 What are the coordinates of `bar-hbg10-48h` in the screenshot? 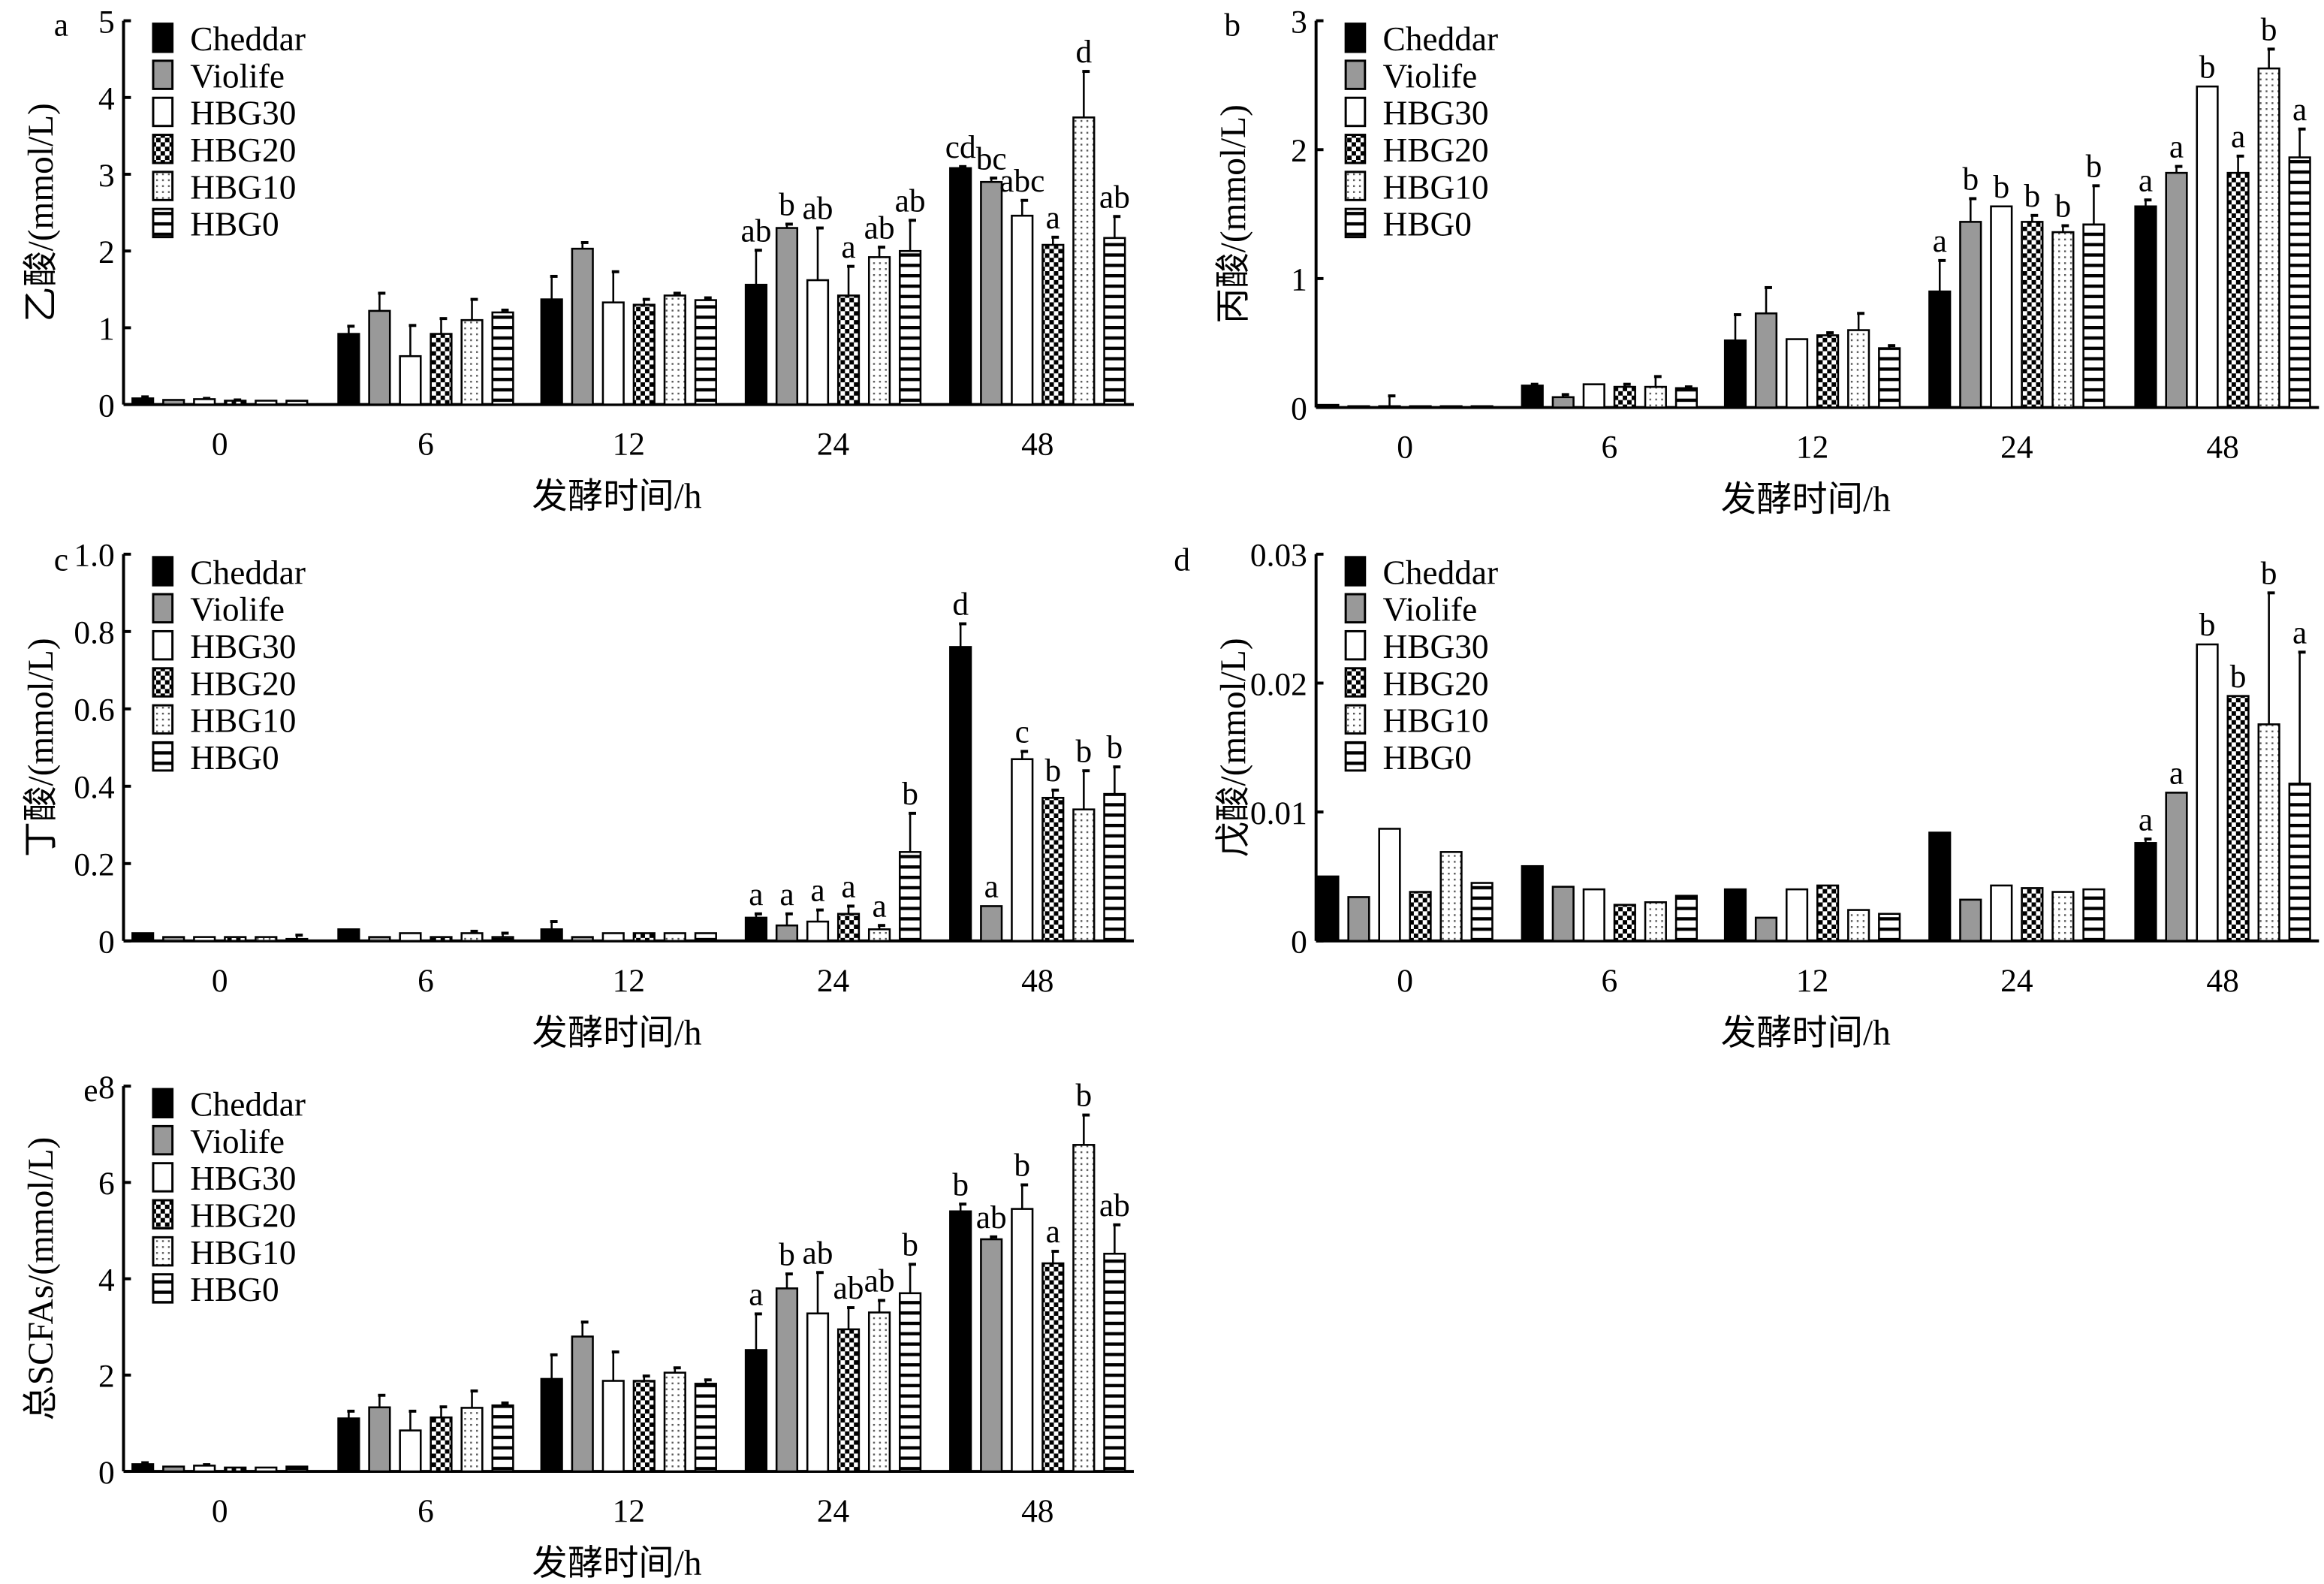 It's located at (1084, 876).